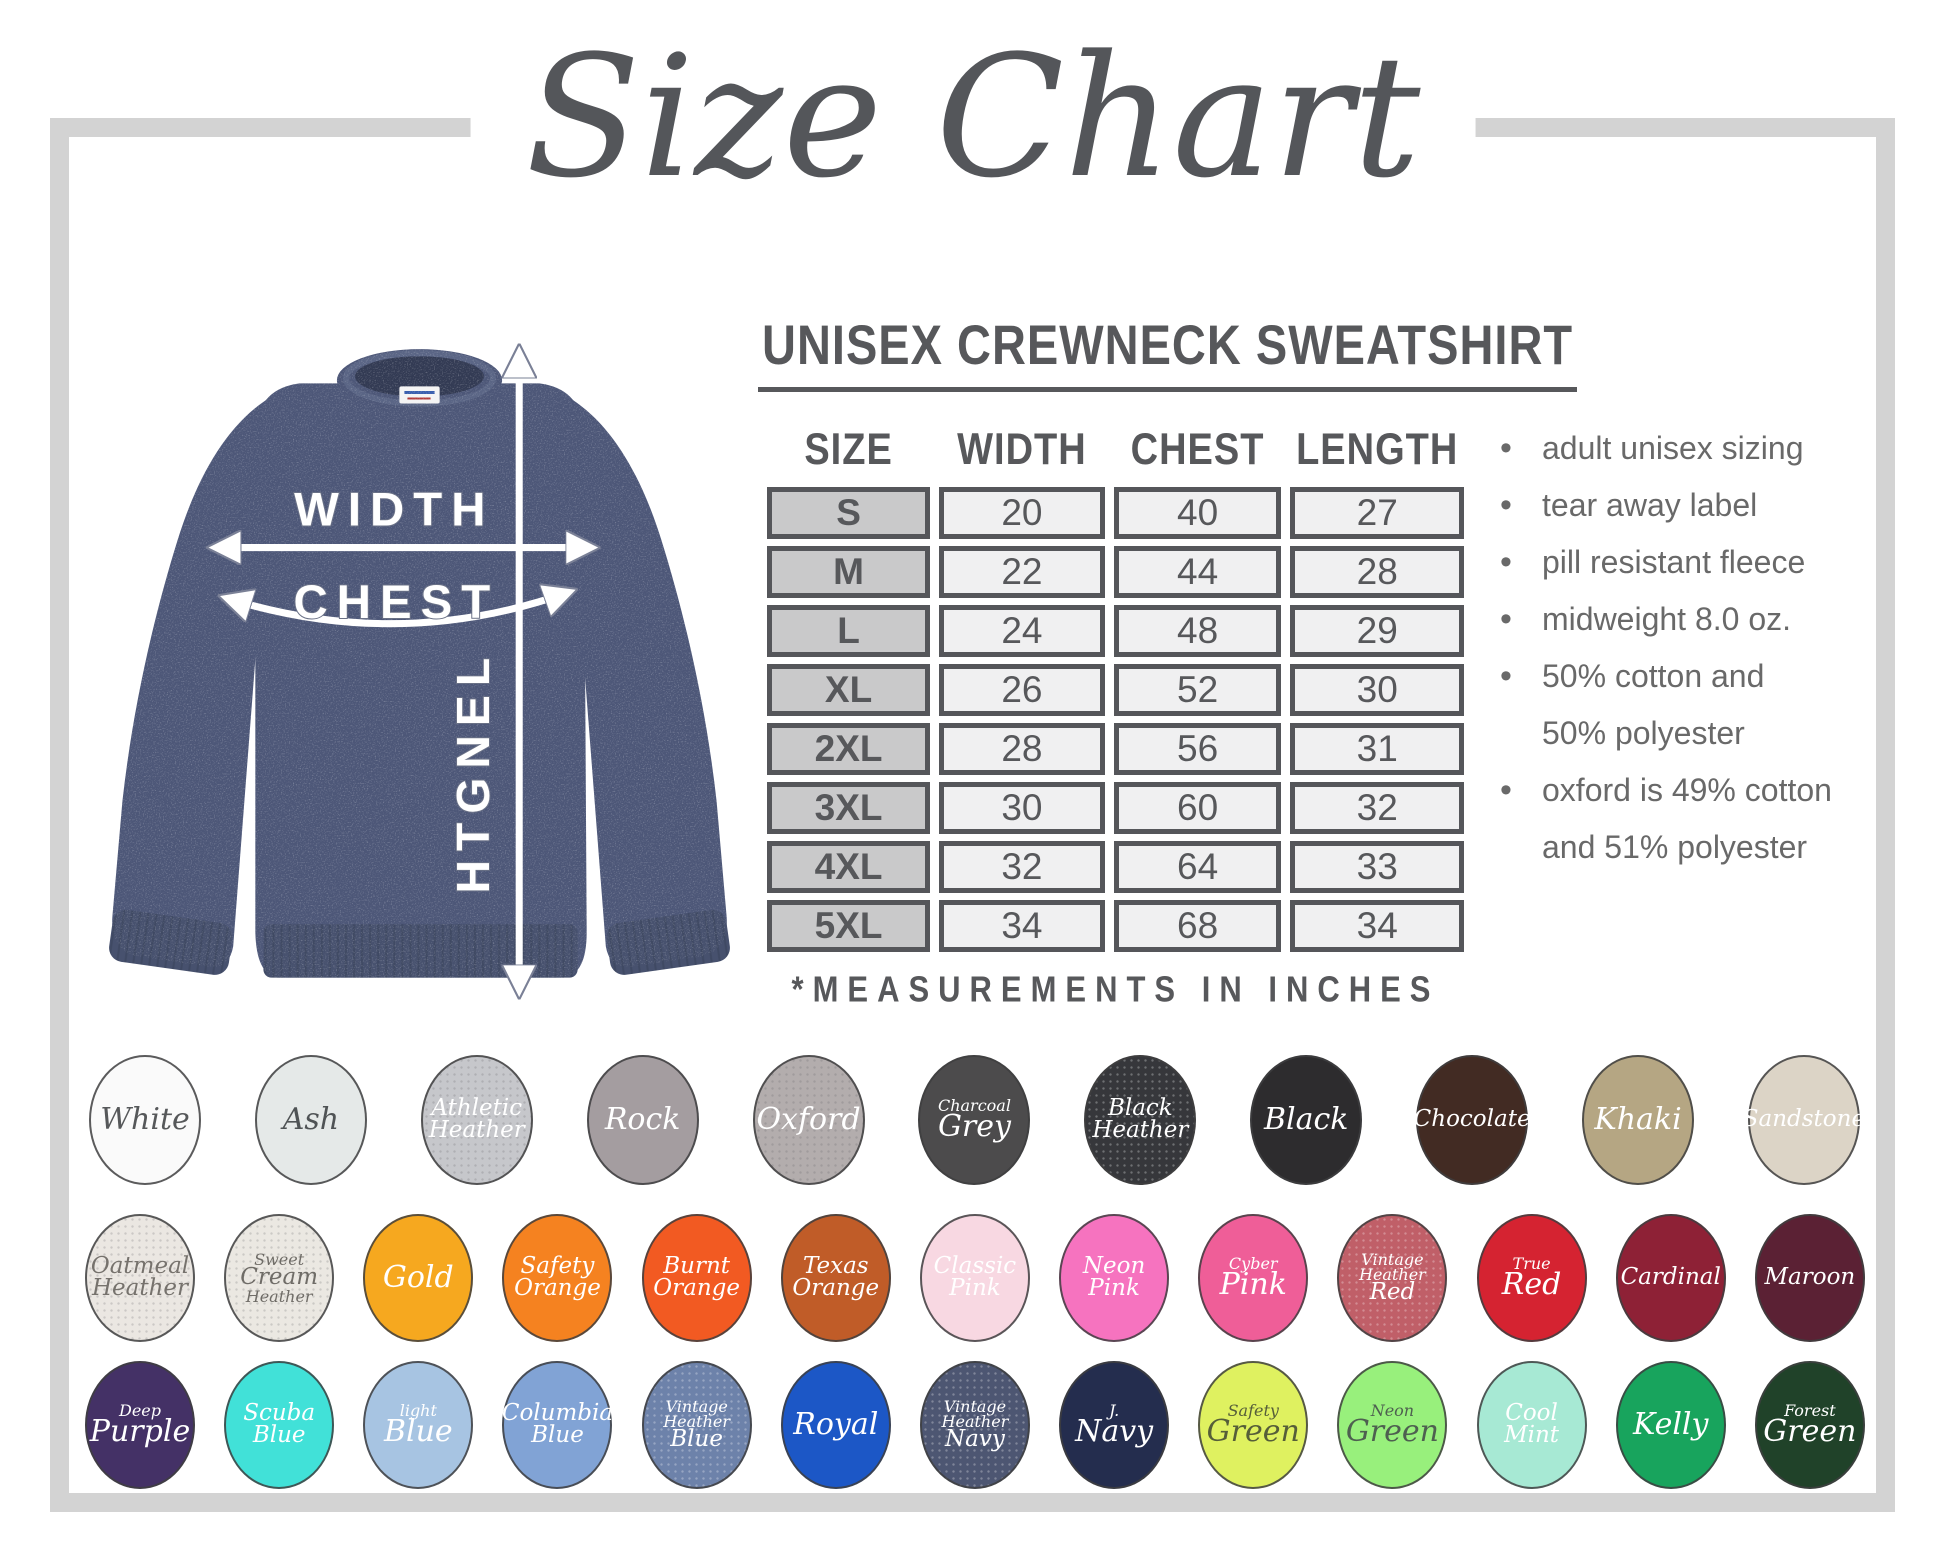 This screenshot has width=1946, height=1557. I want to click on length-cell: 30, so click(1377, 690).